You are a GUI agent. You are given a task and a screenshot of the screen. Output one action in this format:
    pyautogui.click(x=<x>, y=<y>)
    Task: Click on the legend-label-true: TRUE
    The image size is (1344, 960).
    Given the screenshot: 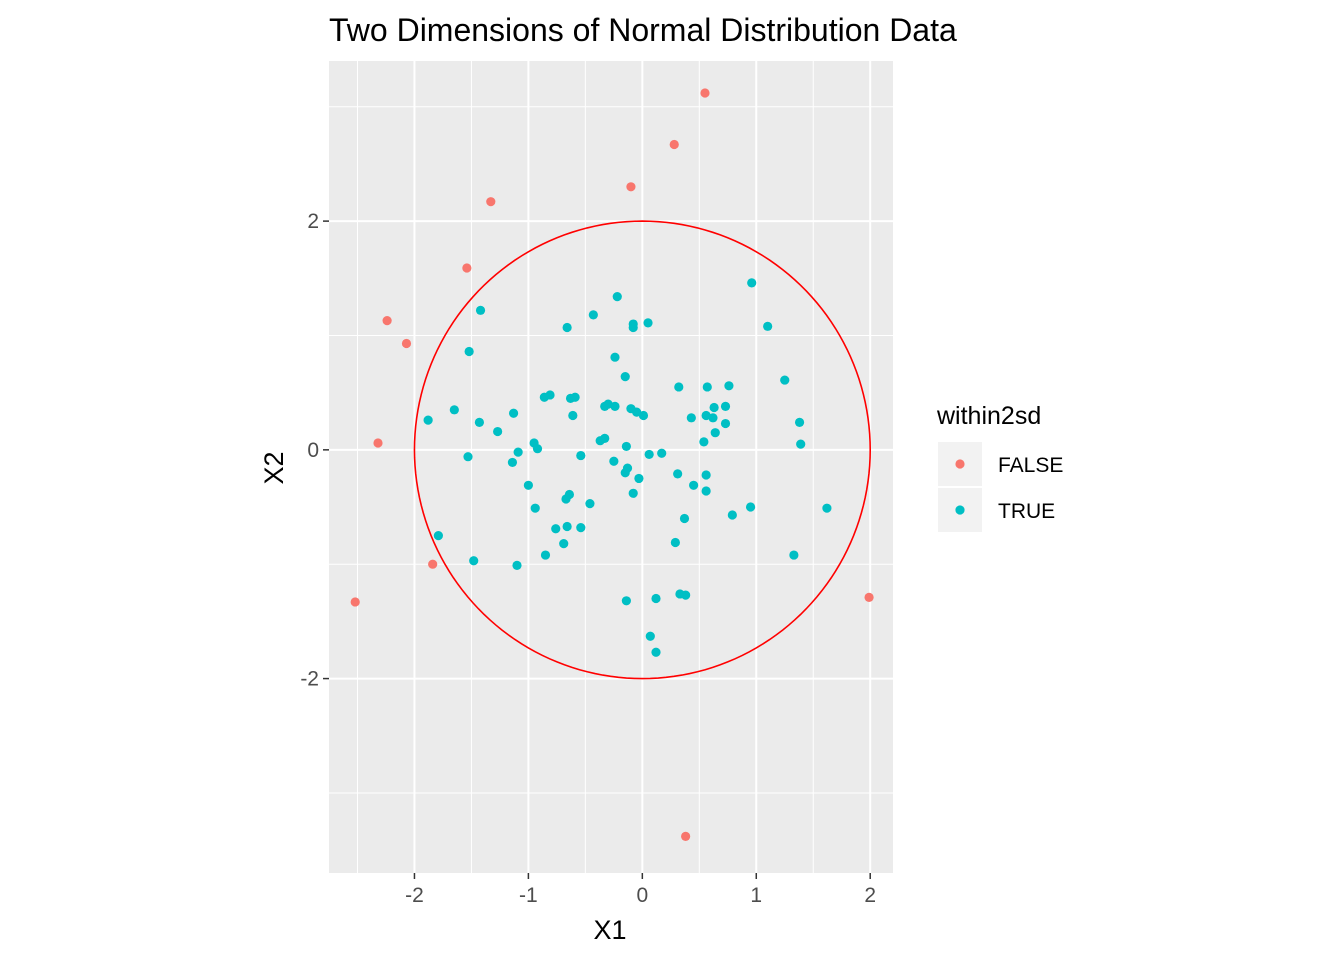 What is the action you would take?
    pyautogui.click(x=1026, y=511)
    